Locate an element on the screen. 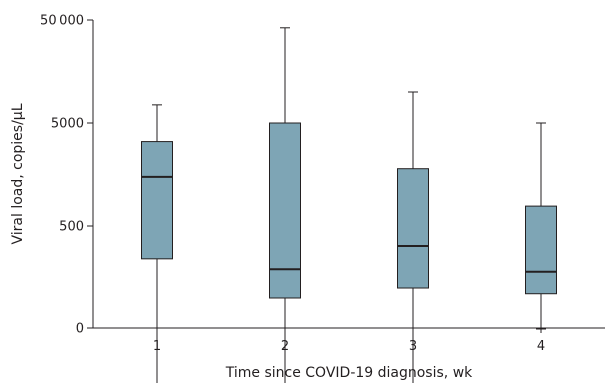 Image resolution: width=607 pixels, height=383 pixels. y-tick-label: 5000 is located at coordinates (67, 124).